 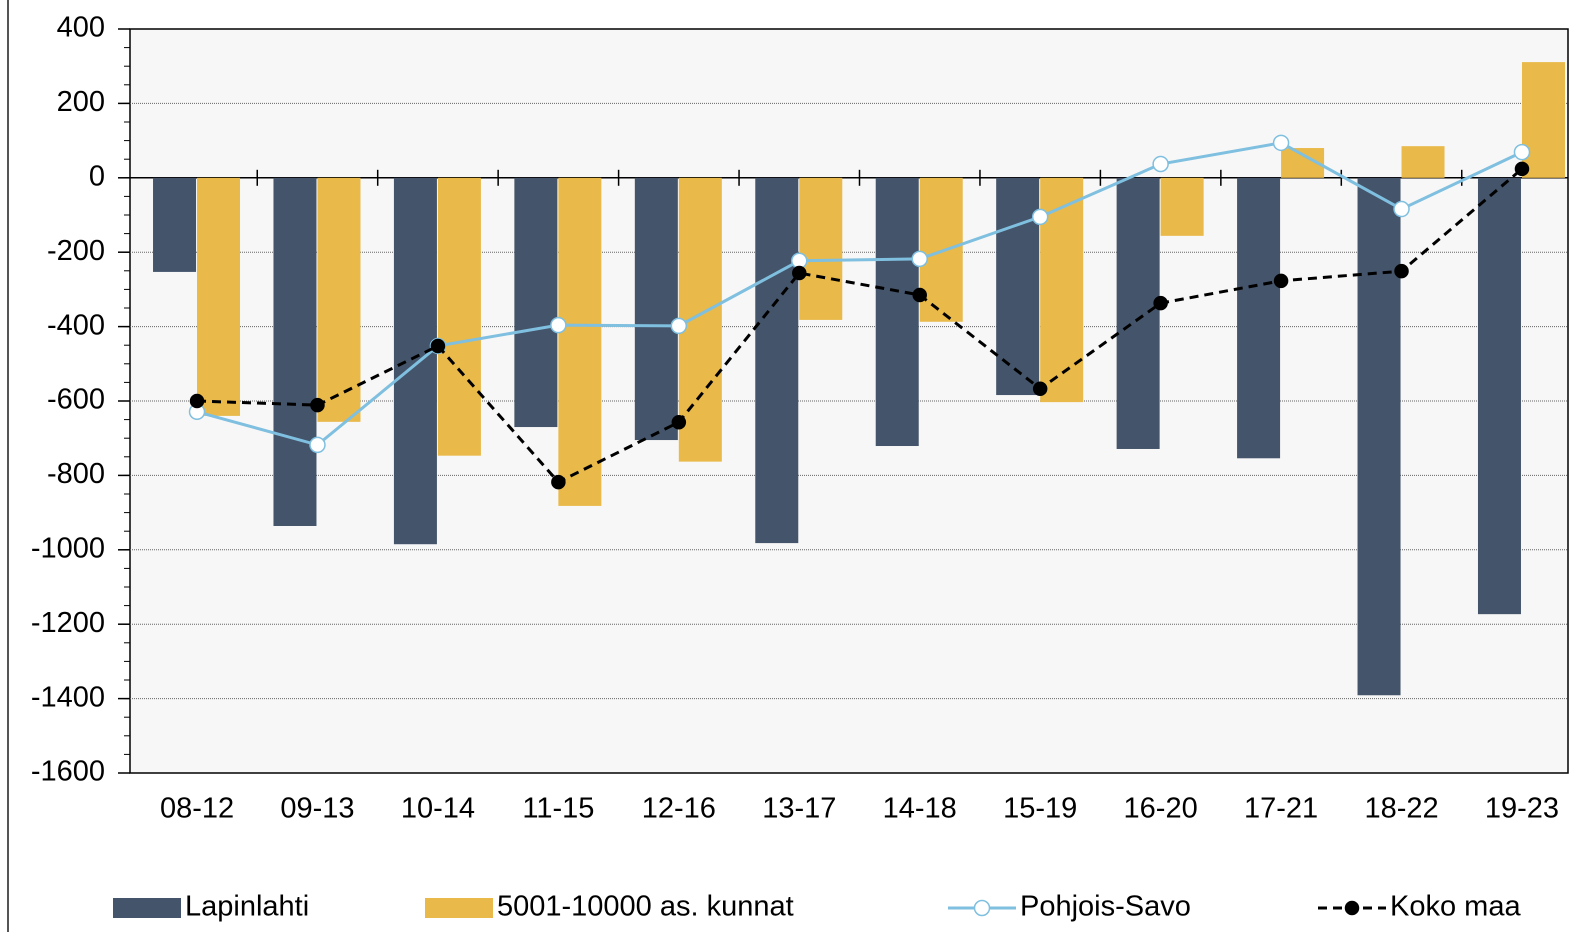 I want to click on legend-label: Koko maa, so click(x=1455, y=907).